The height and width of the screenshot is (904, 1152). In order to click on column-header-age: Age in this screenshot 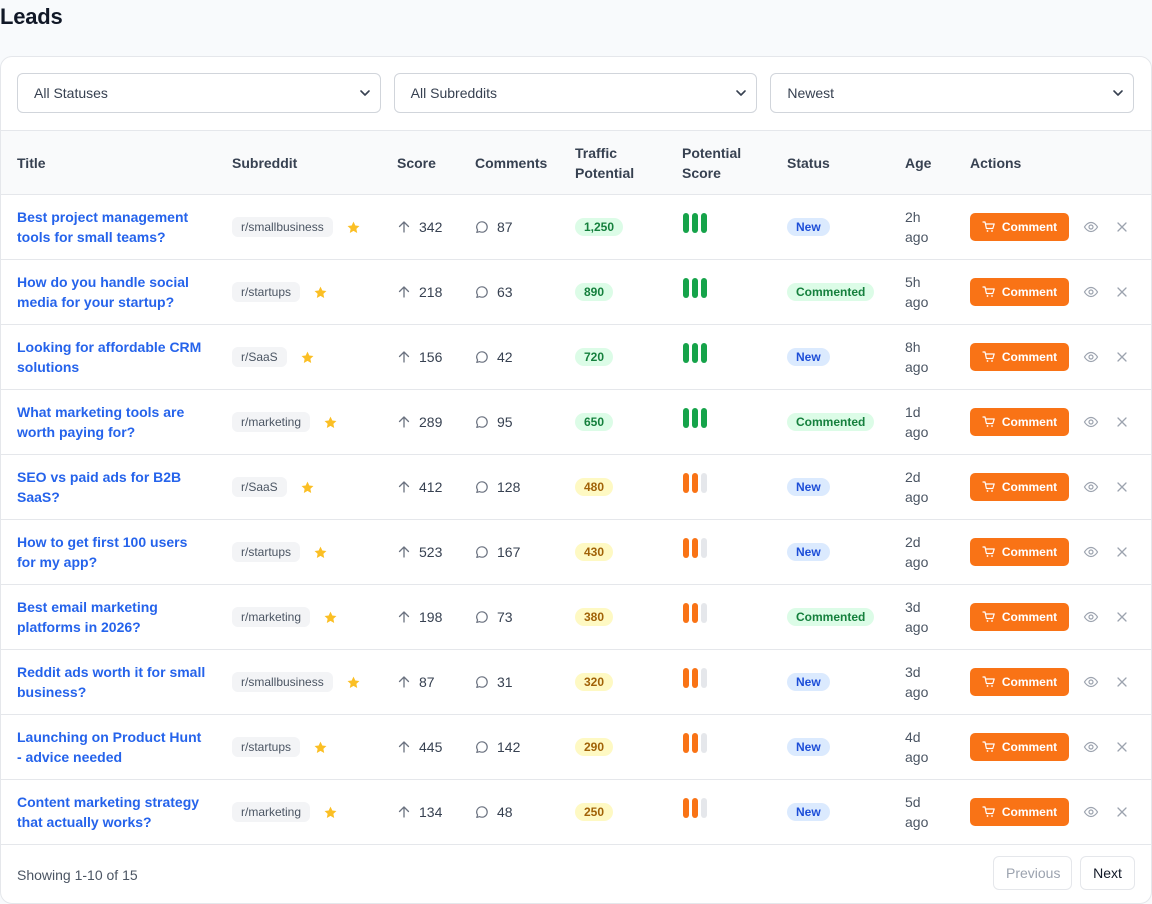, I will do `click(918, 162)`.